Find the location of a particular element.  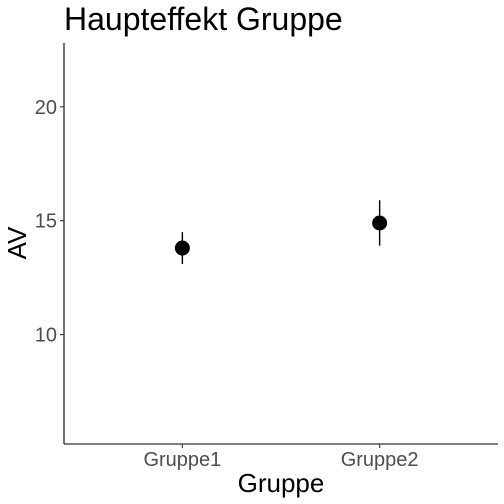

x-ticks: Gruppe1 Gruppe2 is located at coordinates (281, 457).